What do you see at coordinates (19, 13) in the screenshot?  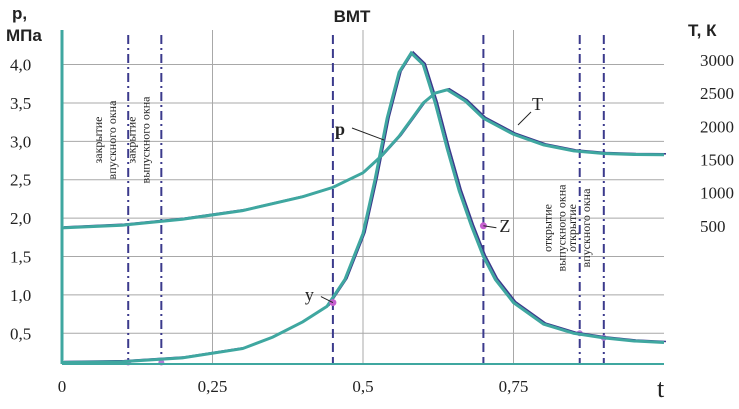 I see `y-left-axis-title-line1: p,` at bounding box center [19, 13].